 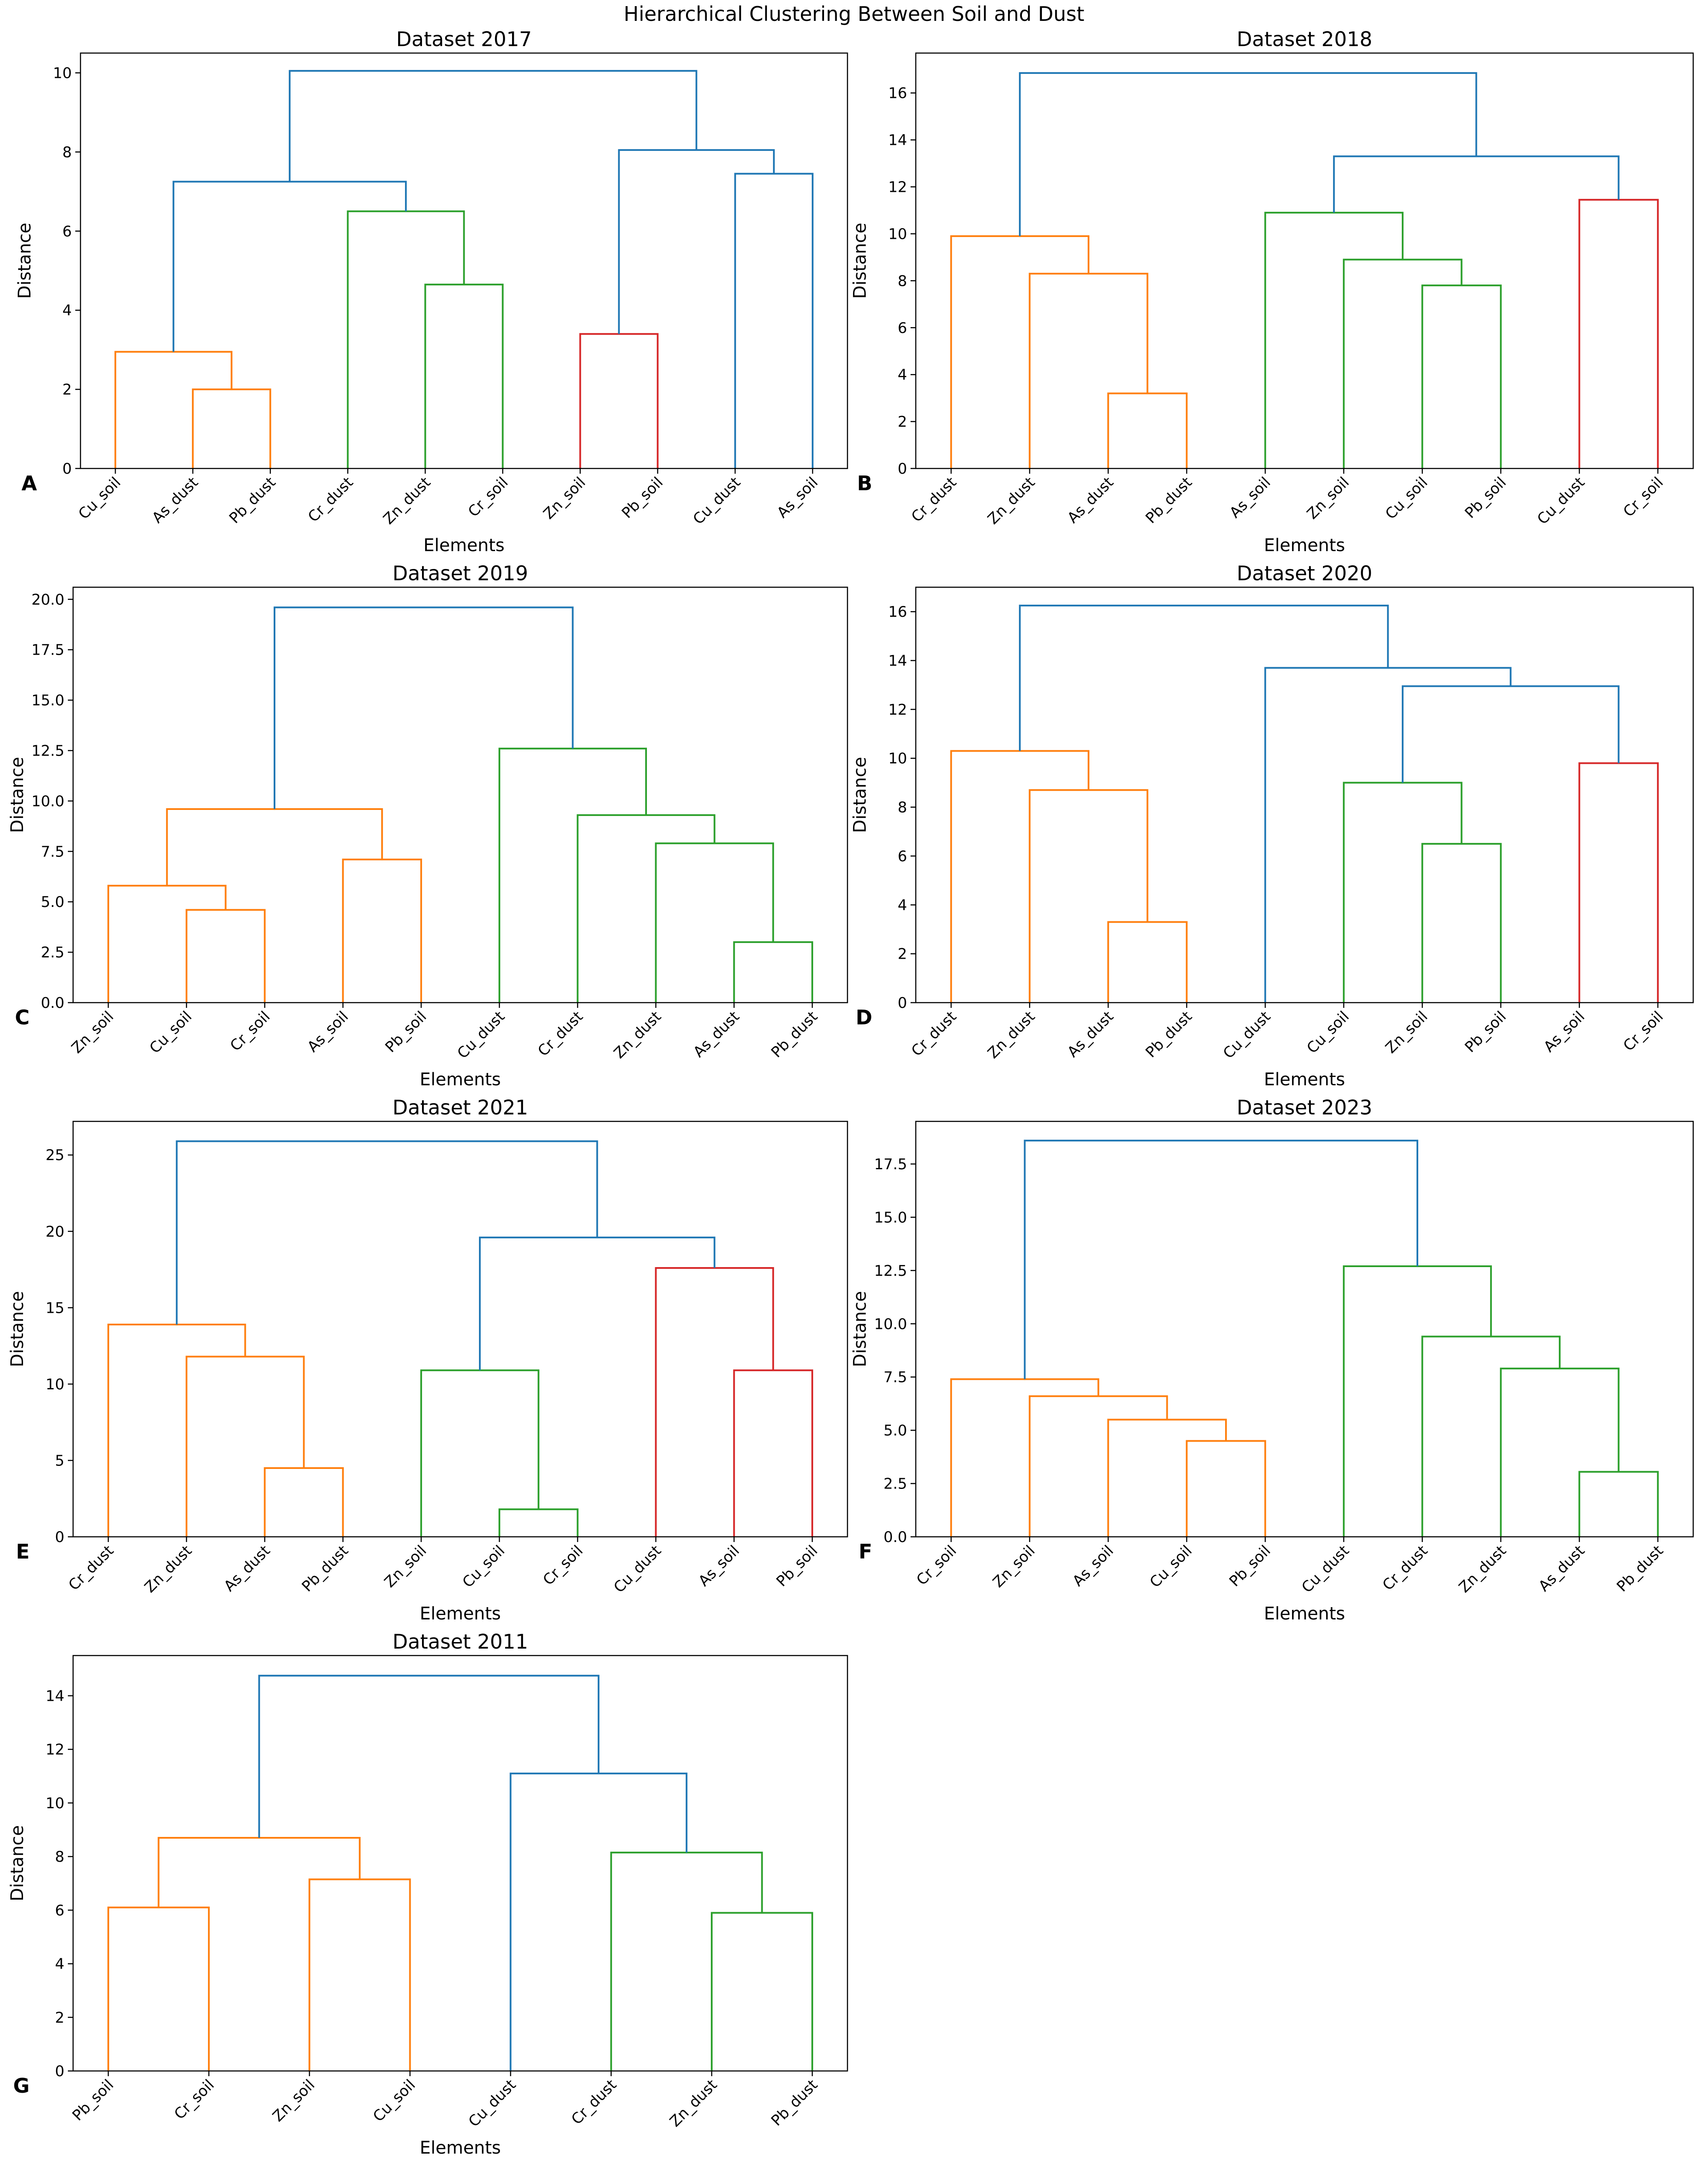 I want to click on y-tick-label: 17.5, so click(x=891, y=1165).